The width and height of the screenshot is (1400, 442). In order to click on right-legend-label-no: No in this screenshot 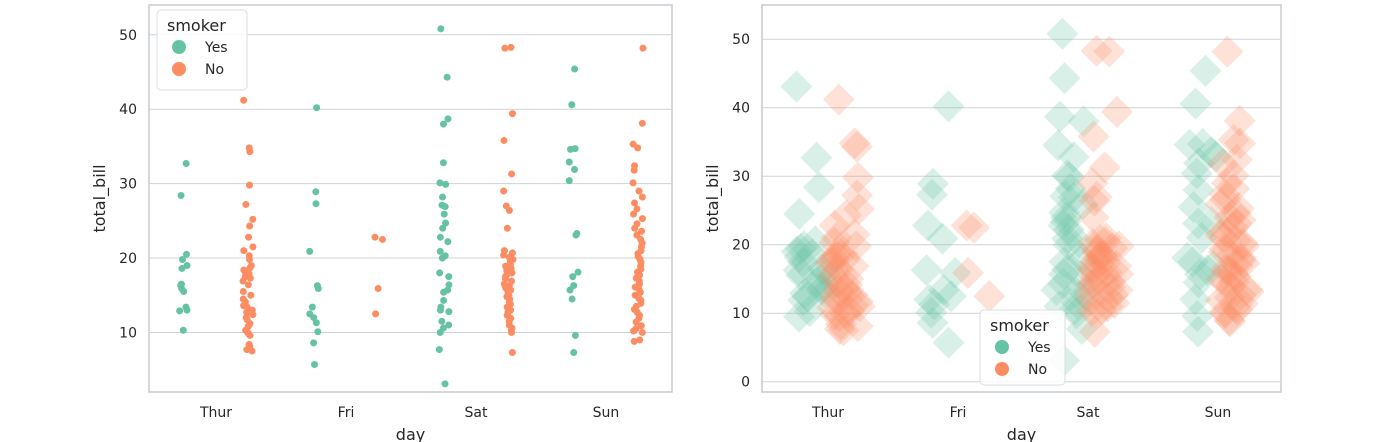, I will do `click(1037, 370)`.